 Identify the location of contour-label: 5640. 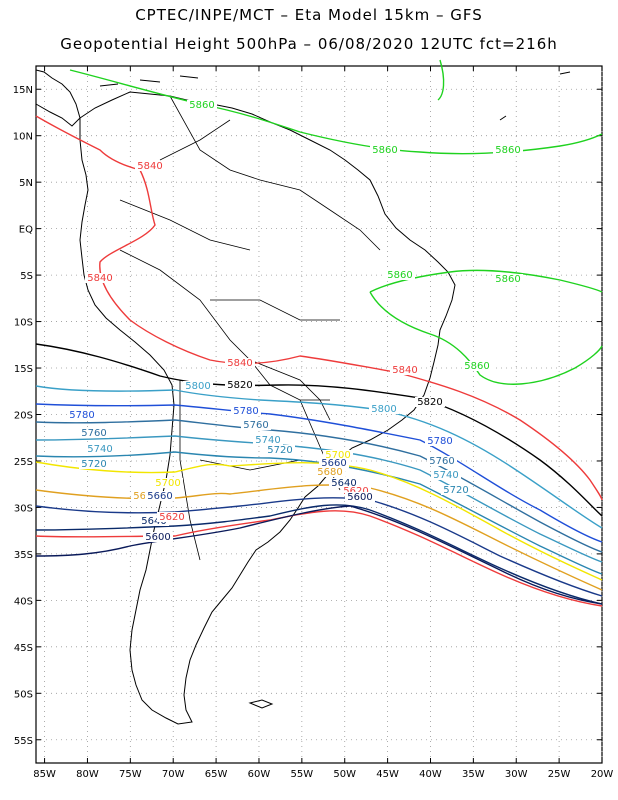
(343, 483).